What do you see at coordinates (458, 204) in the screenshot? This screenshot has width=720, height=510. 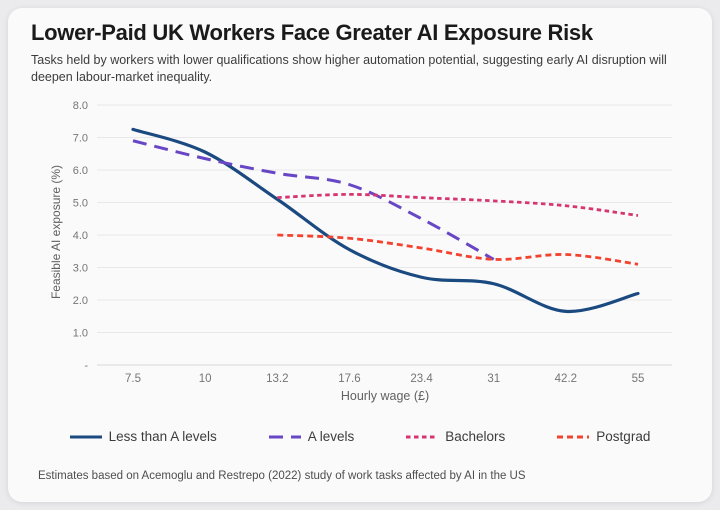 I see `series-line-bachelors` at bounding box center [458, 204].